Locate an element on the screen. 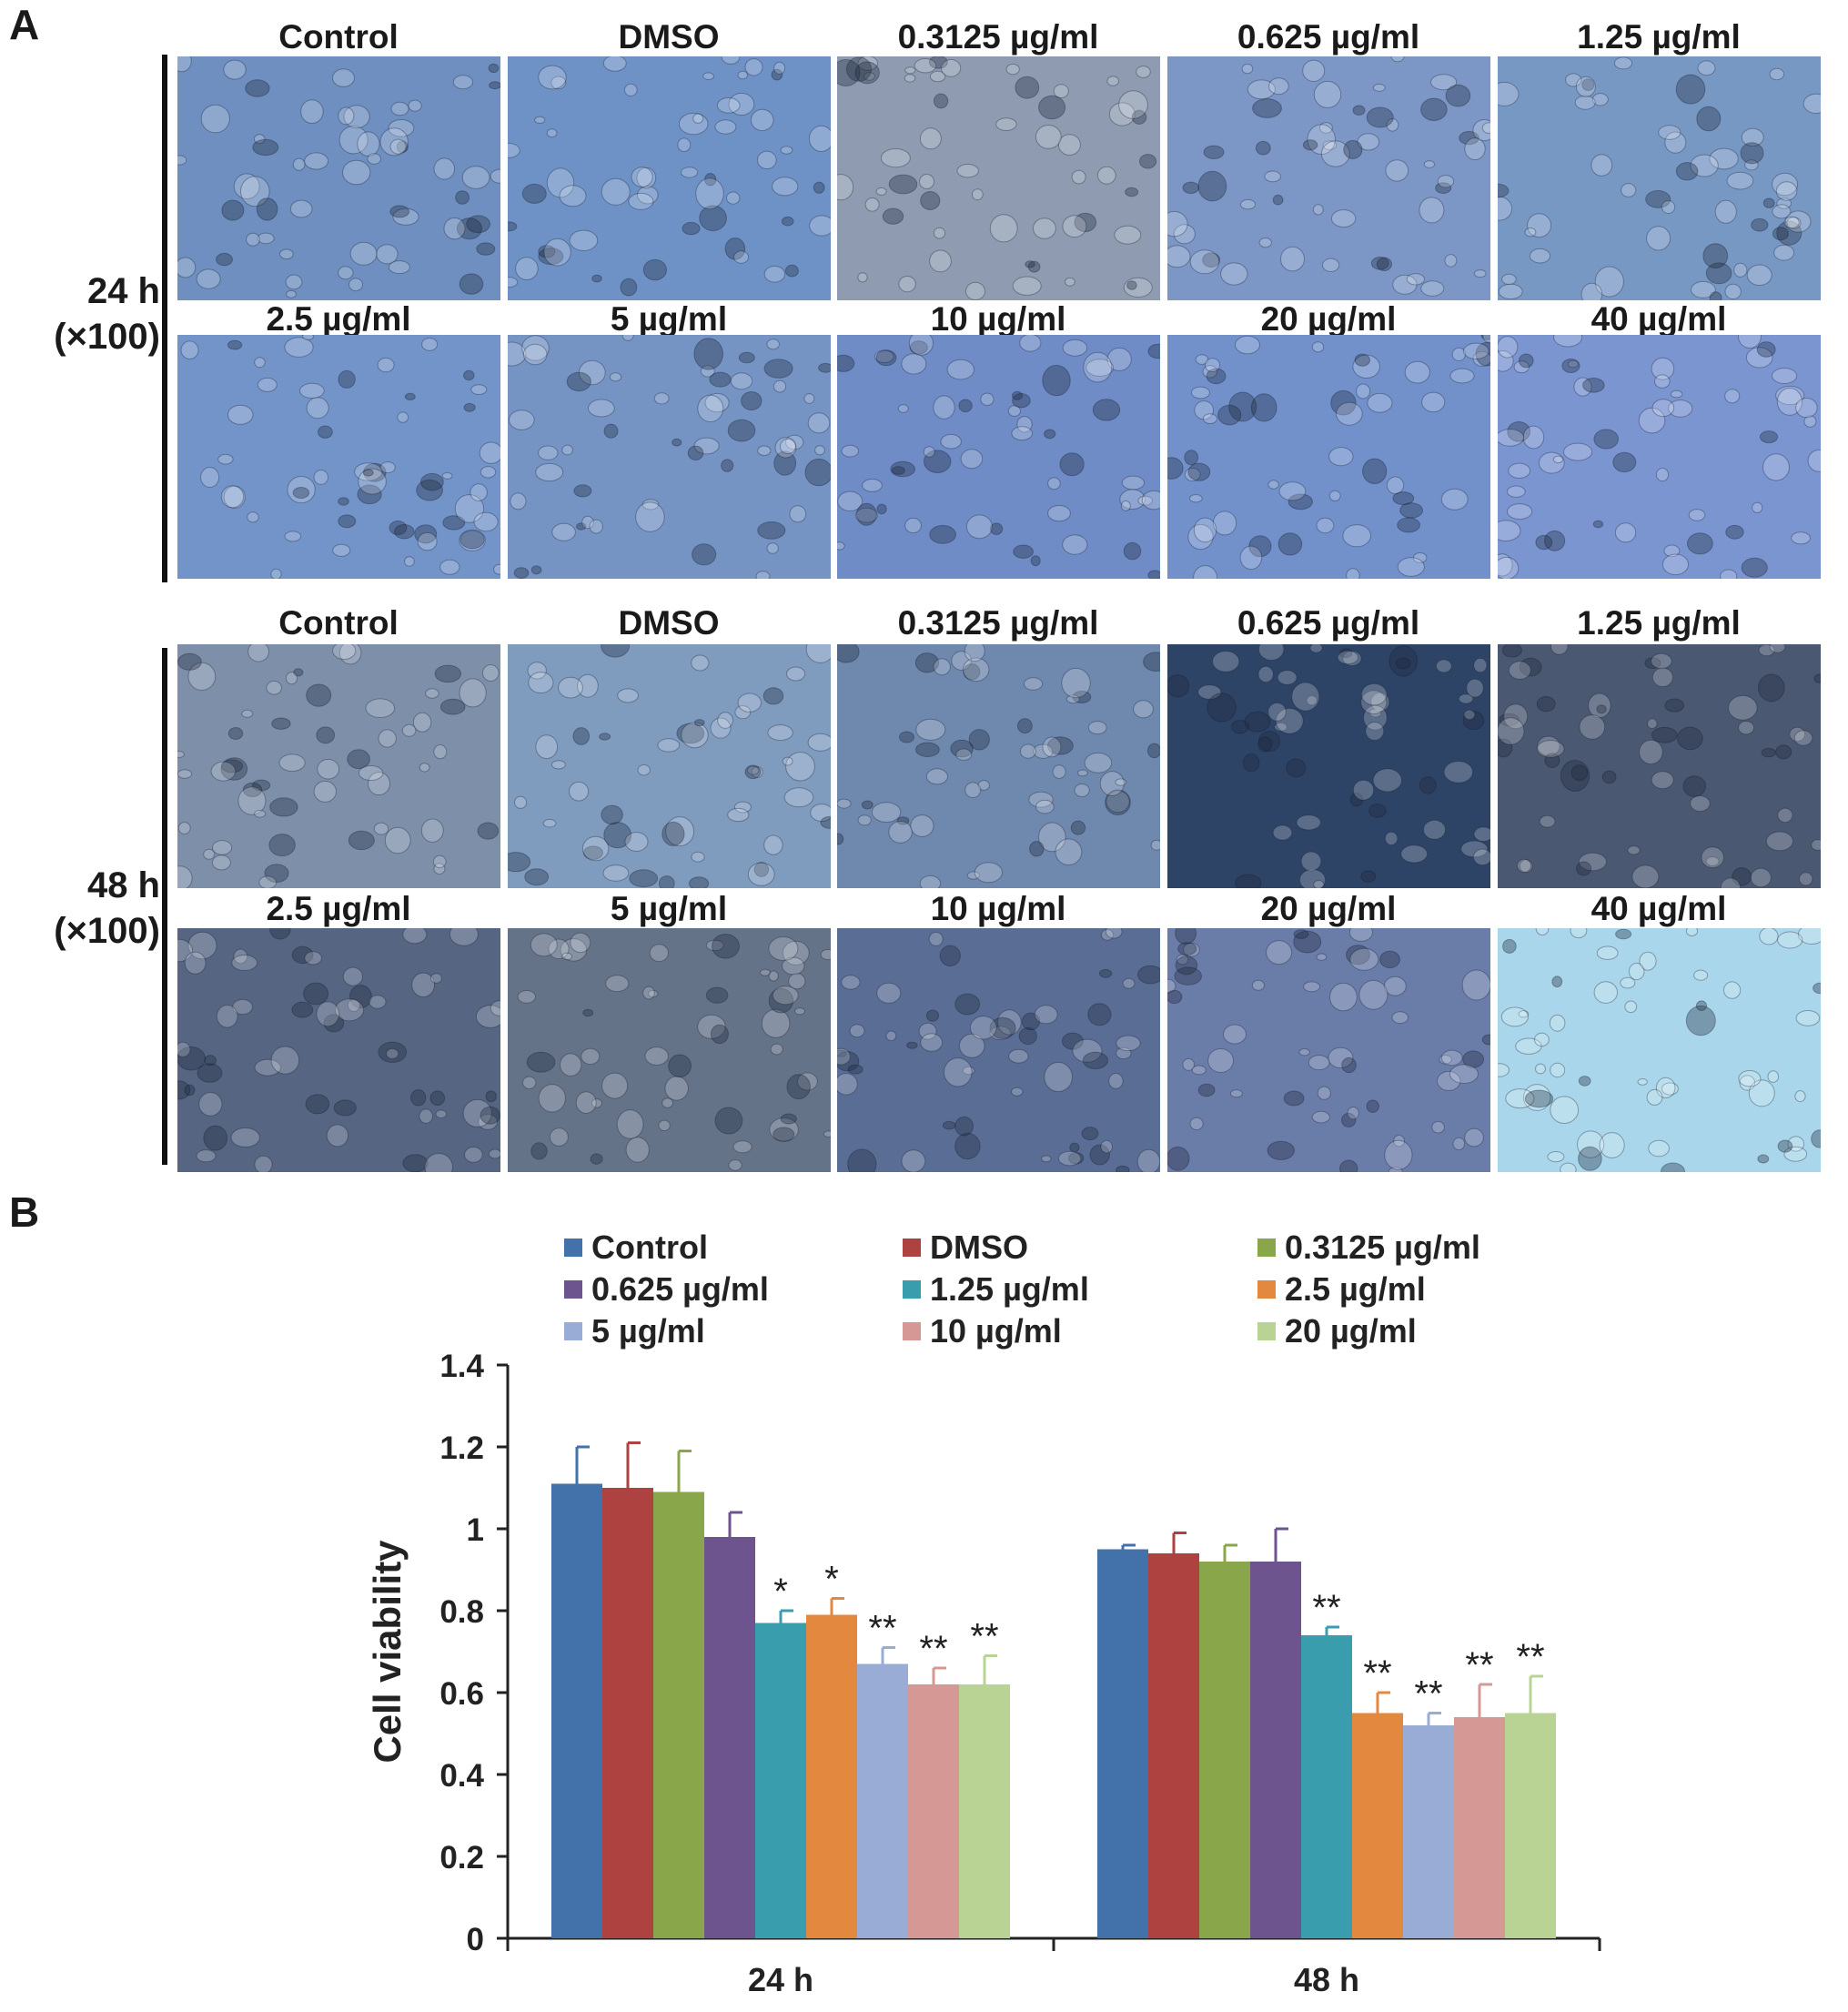 The height and width of the screenshot is (2012, 1848). x-tick-label: 48 h is located at coordinates (1326, 1979).